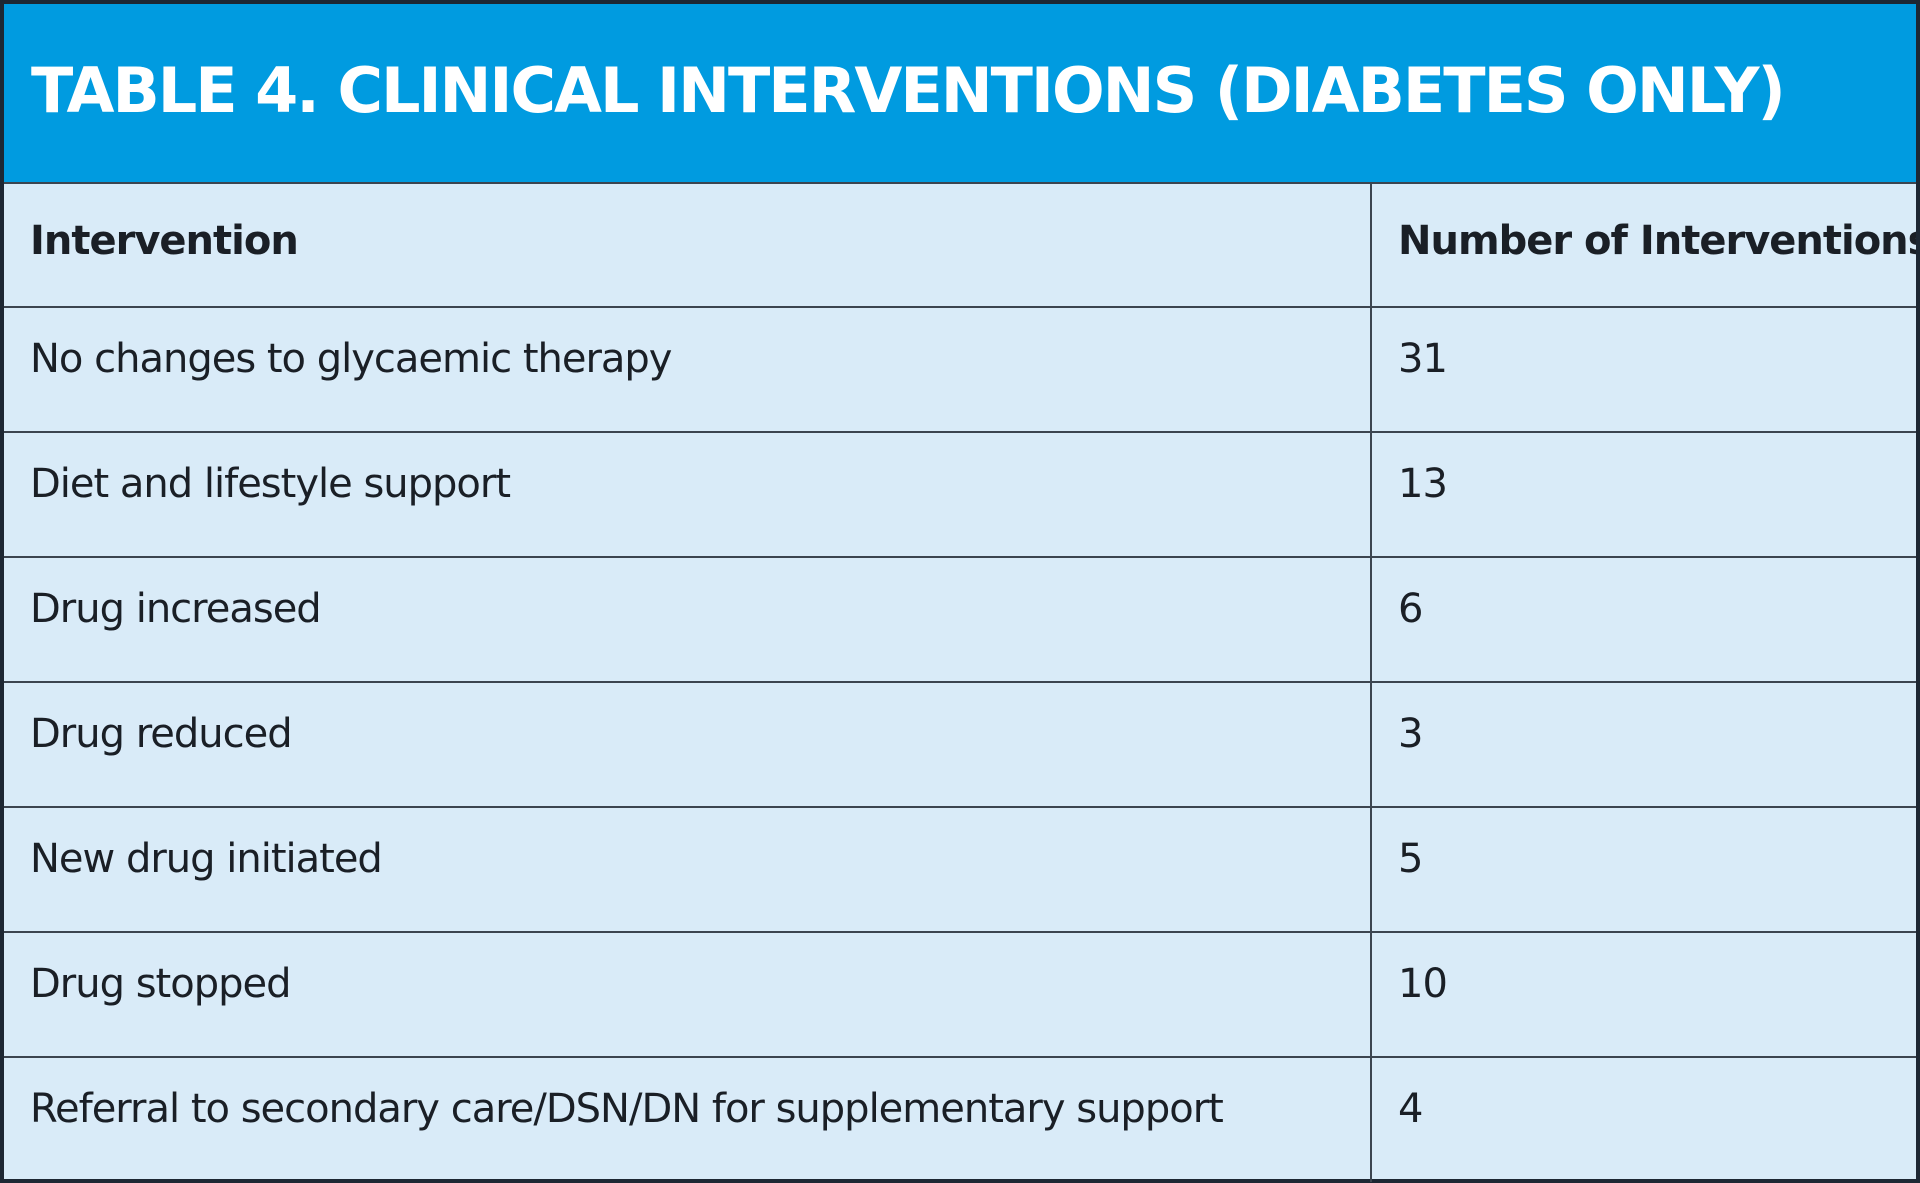 The image size is (1920, 1183). I want to click on header-row: Intervention Number of Interventions, so click(960, 246).